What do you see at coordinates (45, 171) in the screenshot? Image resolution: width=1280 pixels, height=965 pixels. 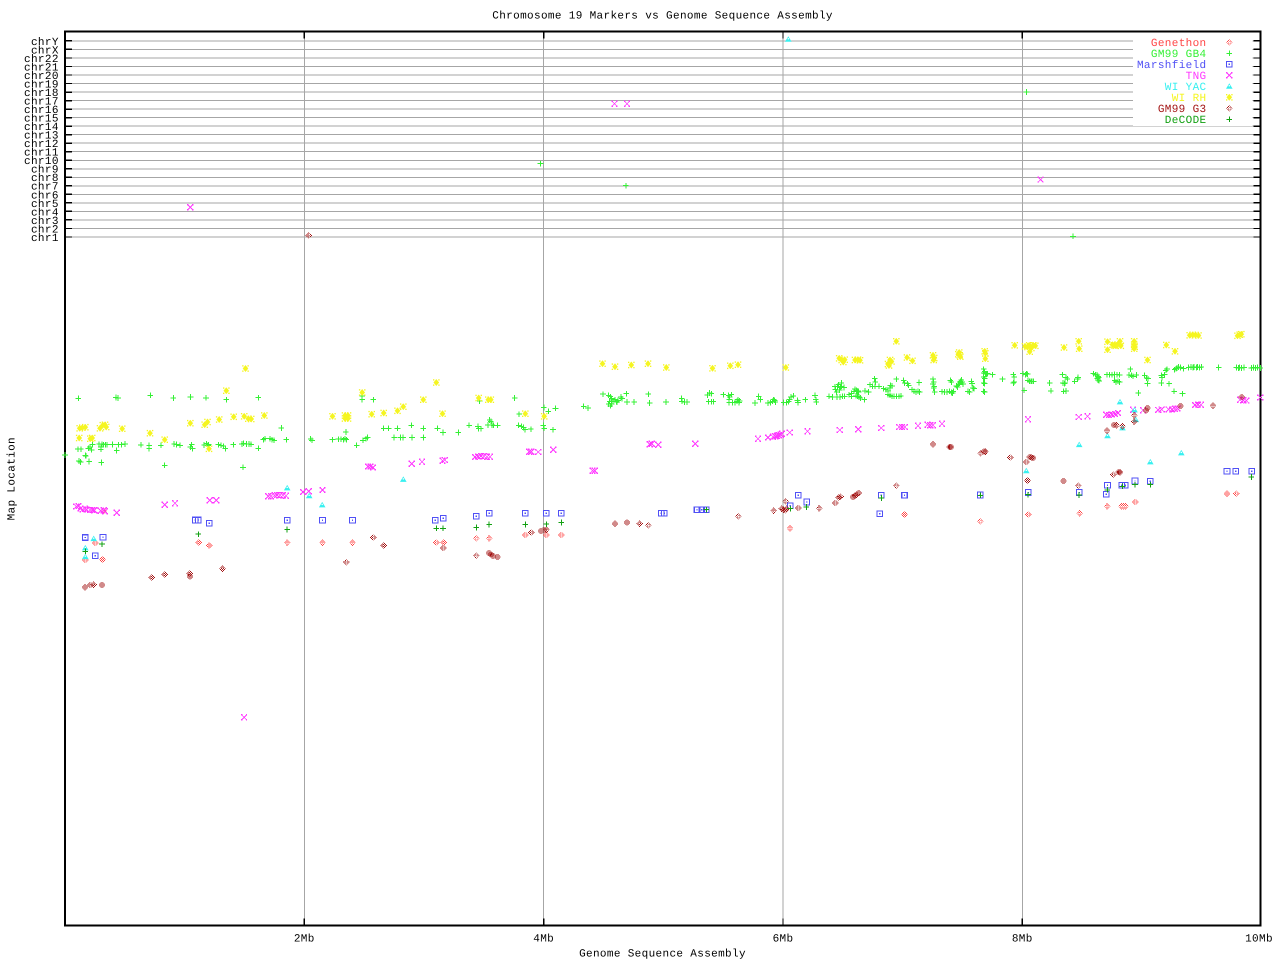 I see `svg-text: chr9` at bounding box center [45, 171].